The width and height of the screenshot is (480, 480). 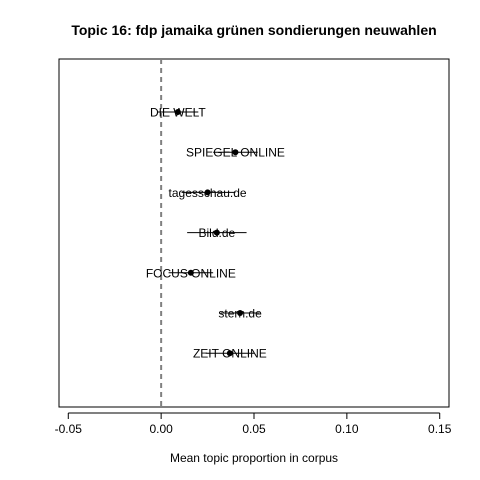 I want to click on series-label: stern.de, so click(x=240, y=314).